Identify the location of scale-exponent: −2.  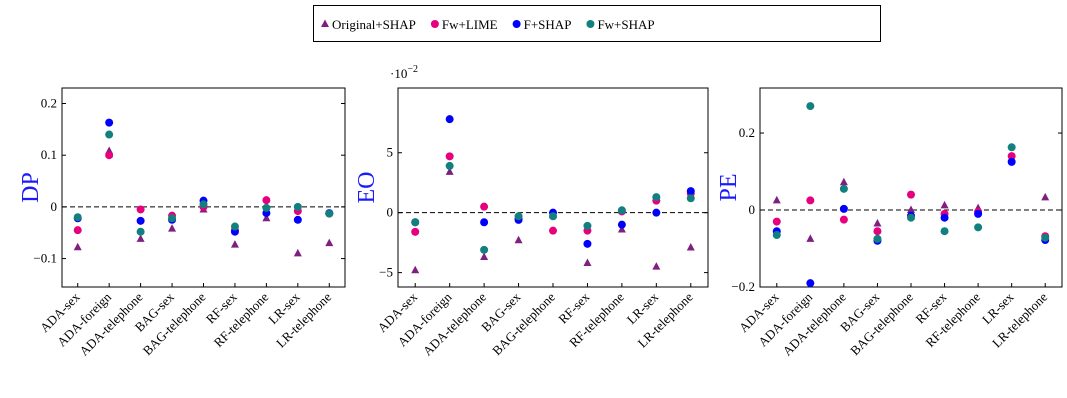
(412, 69).